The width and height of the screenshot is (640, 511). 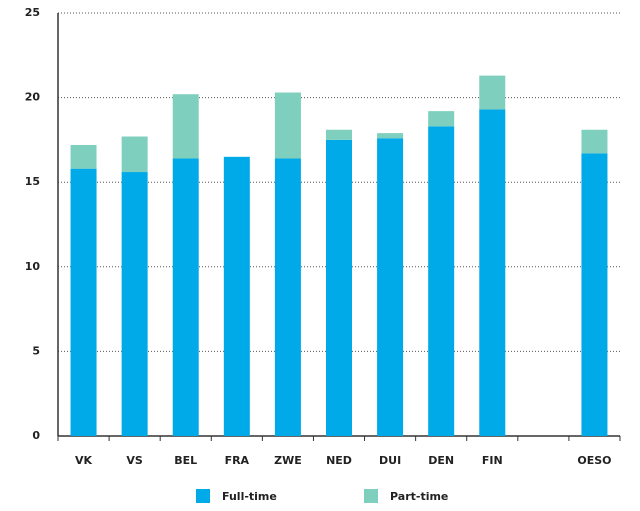 What do you see at coordinates (33, 266) in the screenshot?
I see `y-tick-label: 10` at bounding box center [33, 266].